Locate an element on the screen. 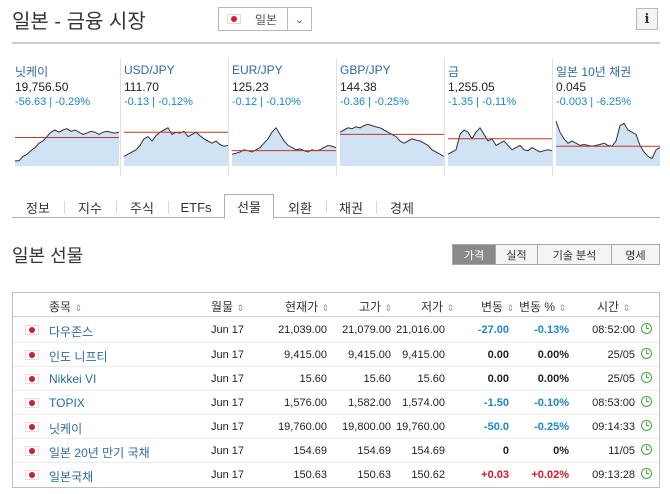  tab-economy: 경제 is located at coordinates (402, 207).